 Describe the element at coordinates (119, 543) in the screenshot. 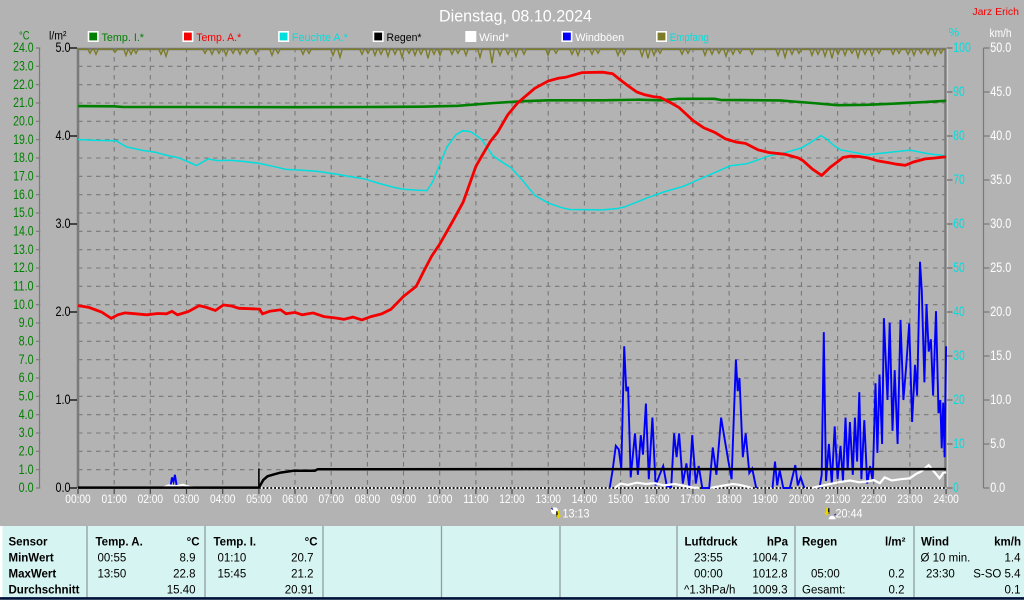

I see `svg-text: Temp. A.` at that location.